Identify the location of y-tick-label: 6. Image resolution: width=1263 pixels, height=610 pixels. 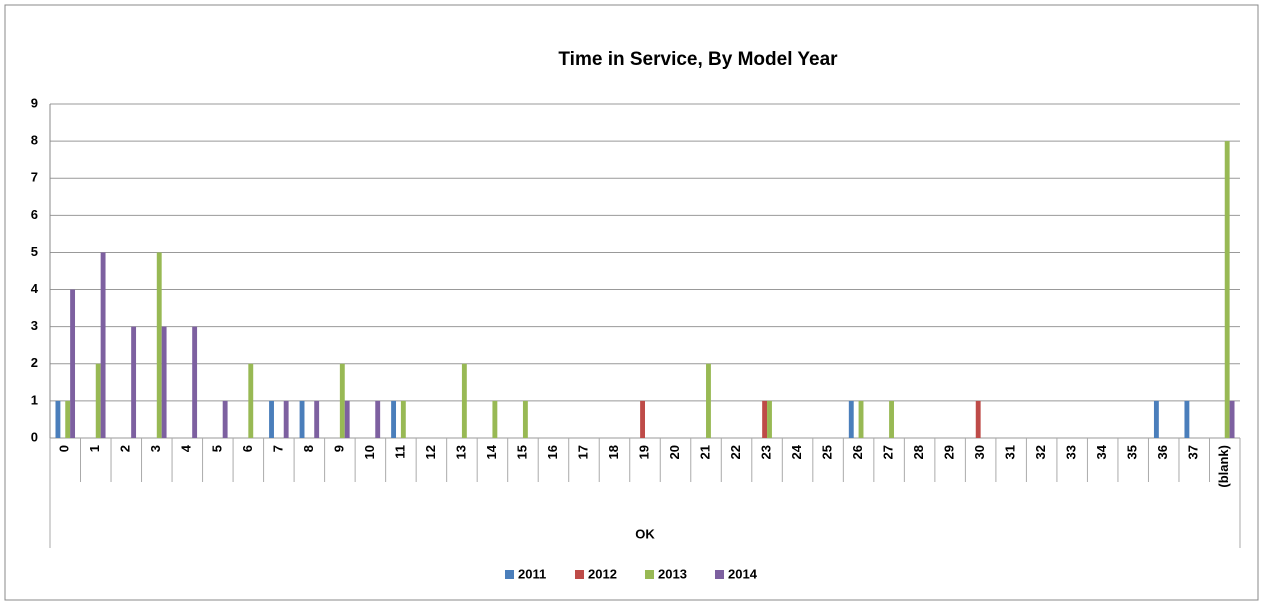
(34, 214).